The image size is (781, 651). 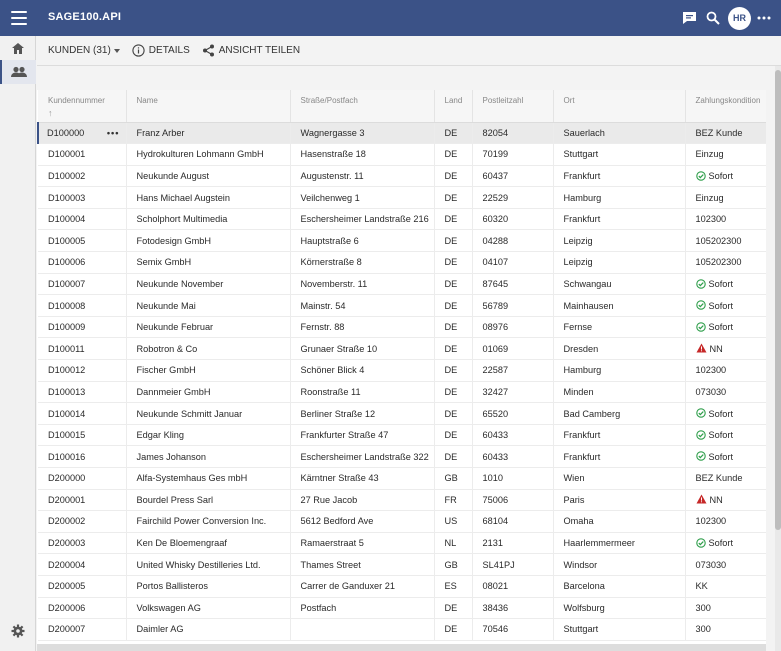 What do you see at coordinates (619, 106) in the screenshot?
I see `column-header-city: Ort` at bounding box center [619, 106].